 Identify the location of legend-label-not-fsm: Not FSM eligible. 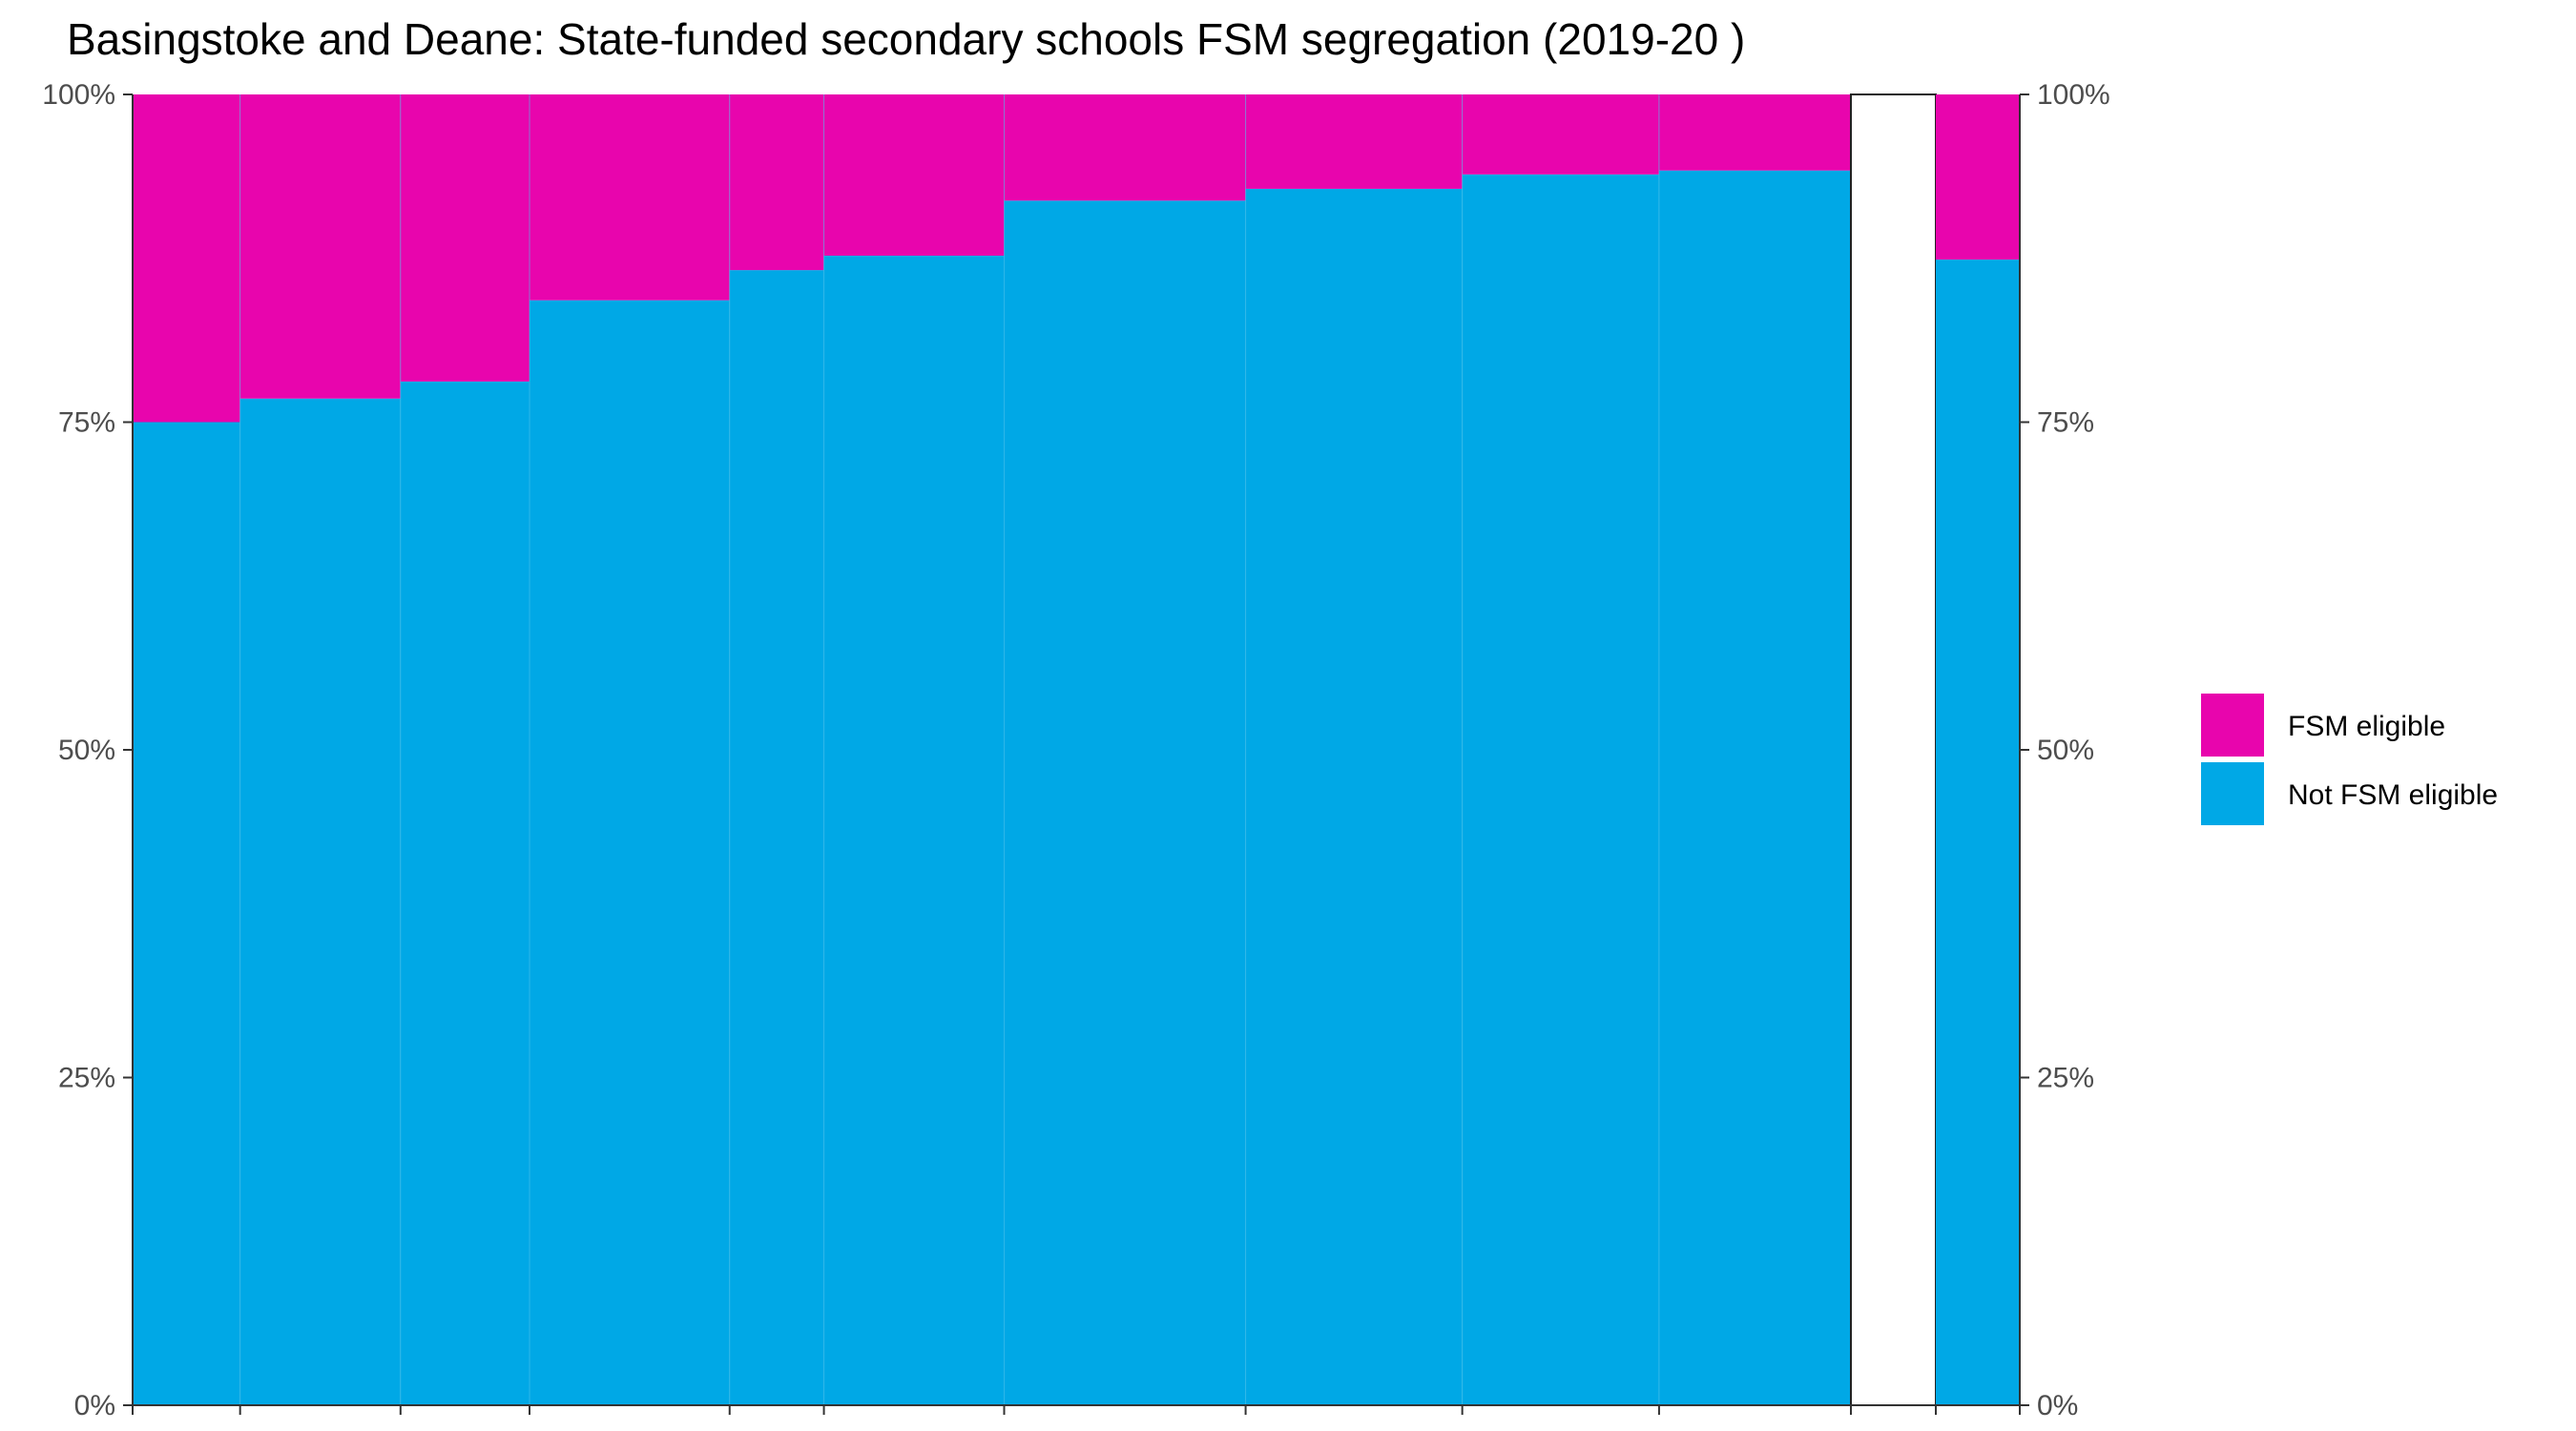
(2393, 795).